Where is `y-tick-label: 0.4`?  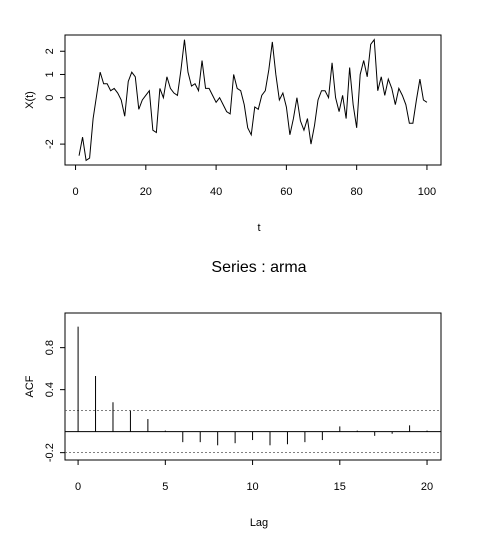
y-tick-label: 0.4 is located at coordinates (50, 389).